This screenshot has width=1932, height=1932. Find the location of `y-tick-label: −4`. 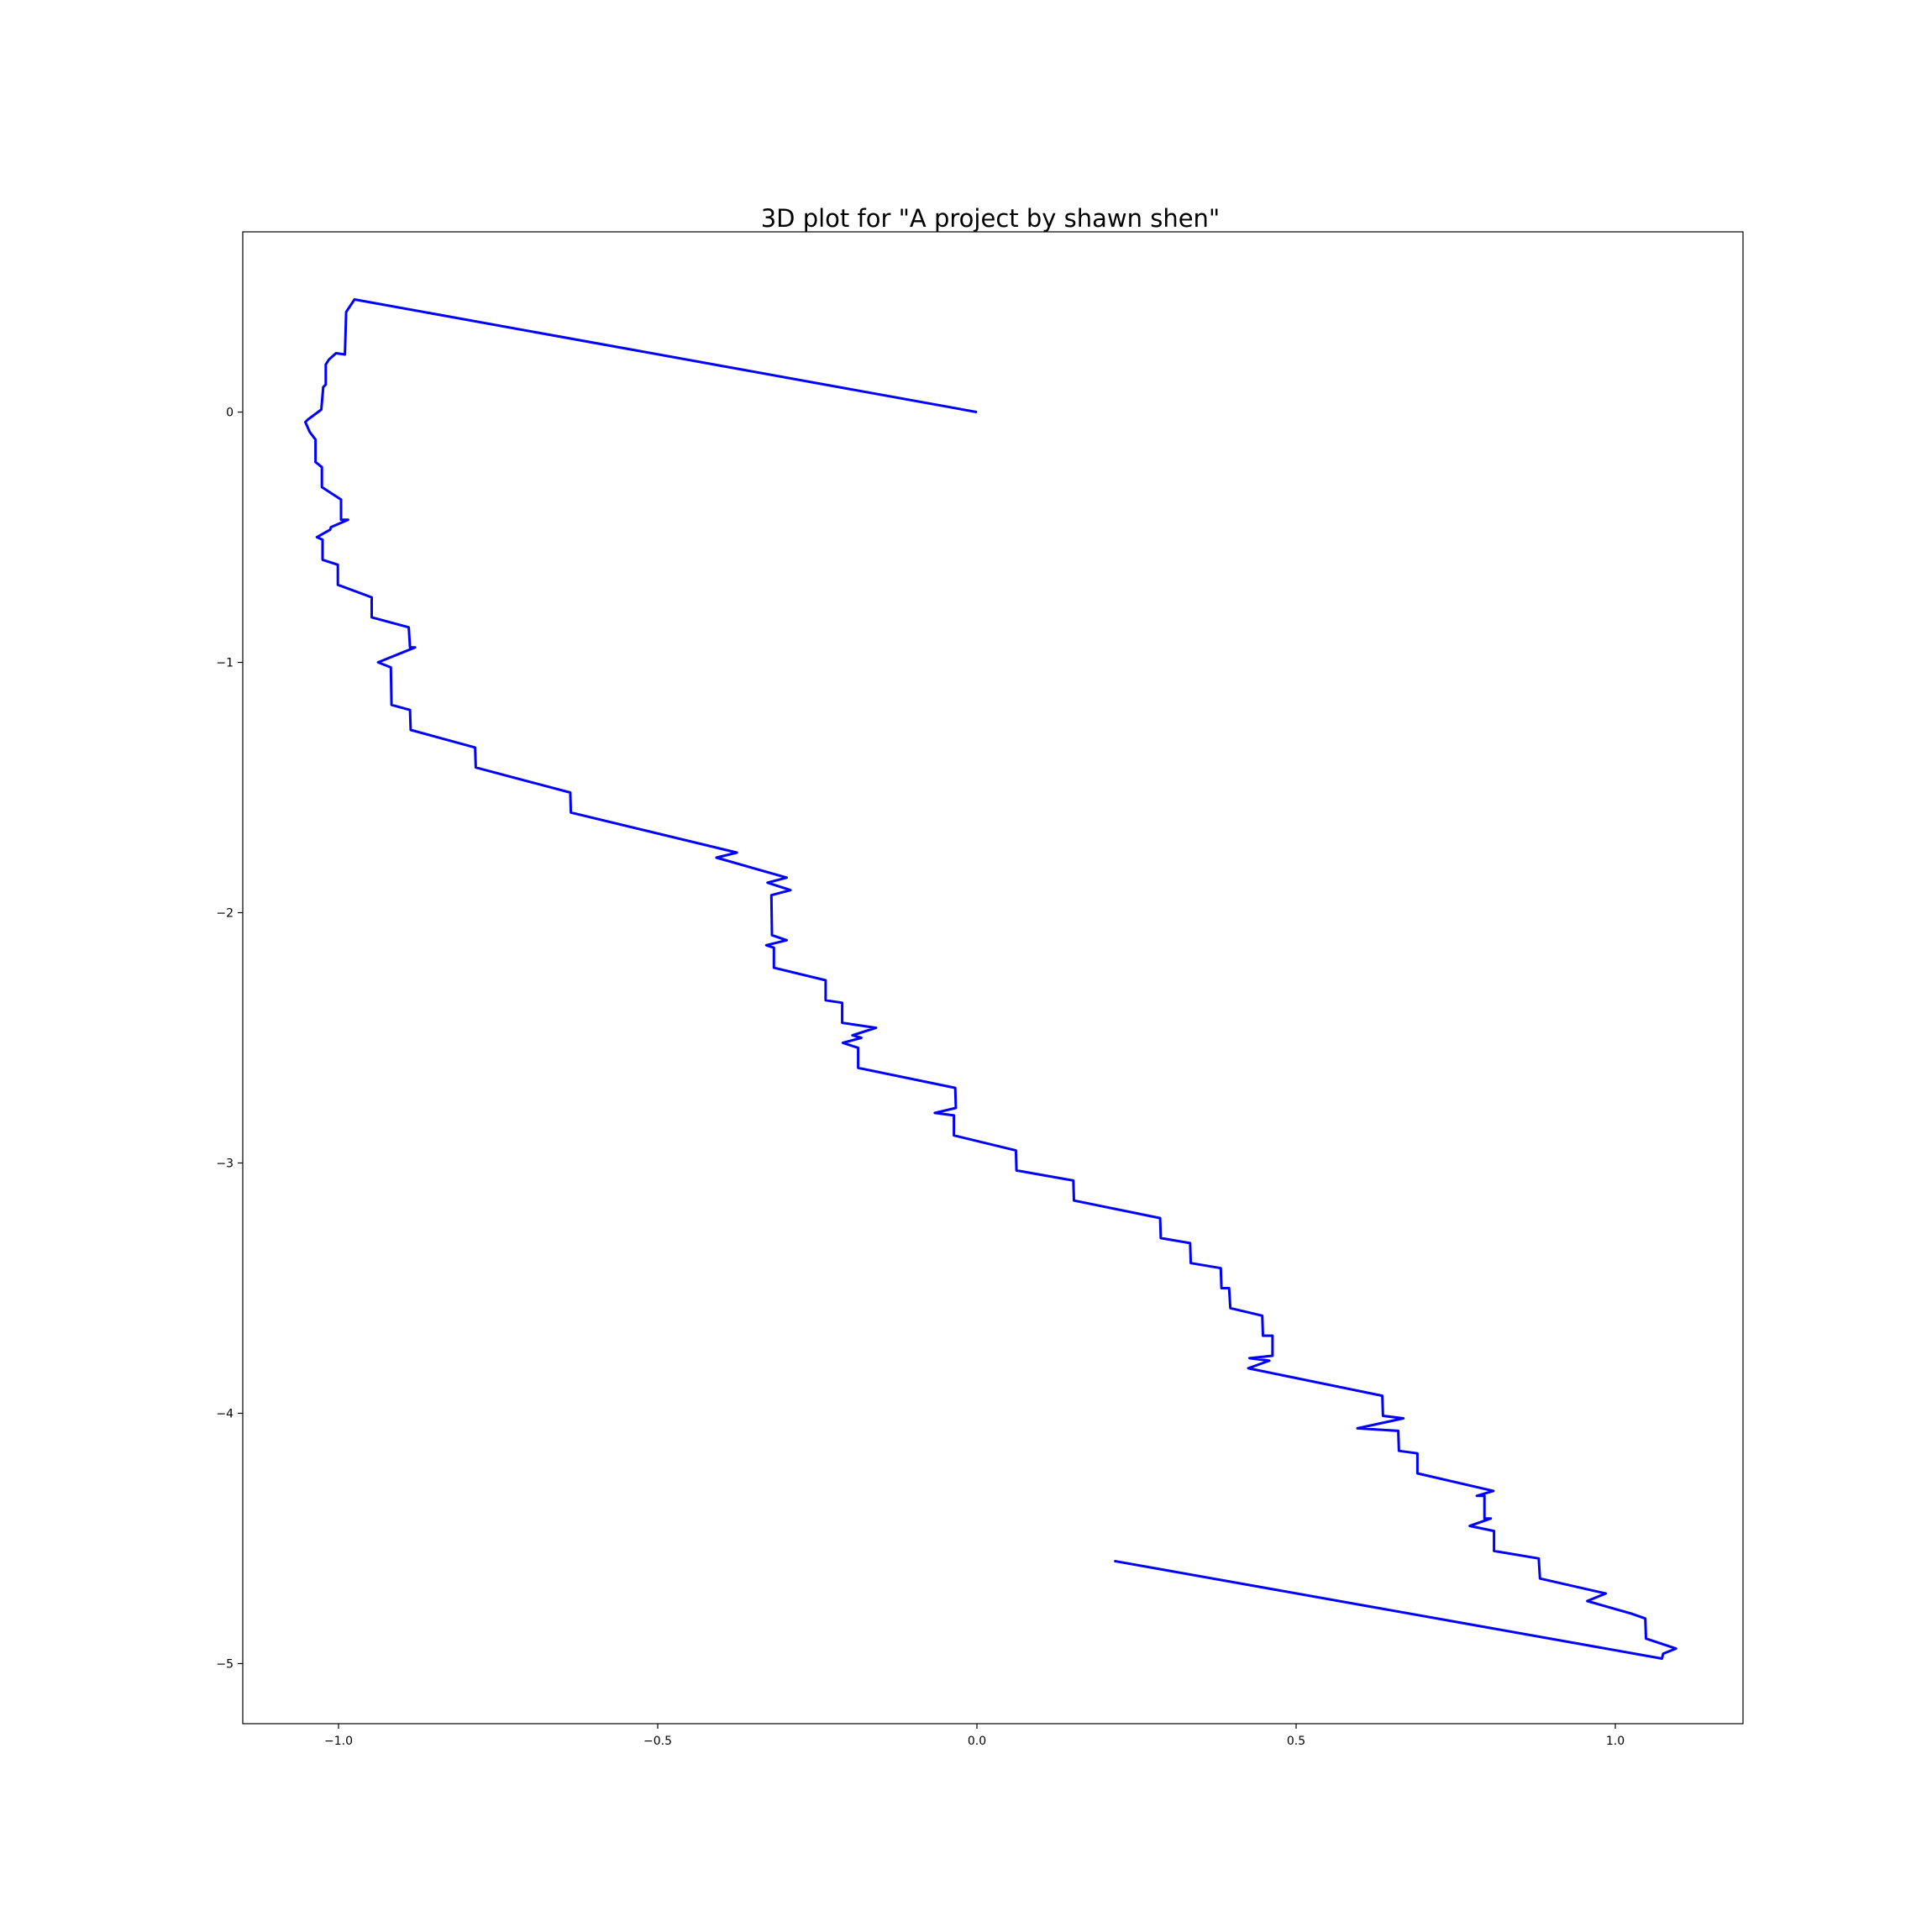

y-tick-label: −4 is located at coordinates (225, 1413).